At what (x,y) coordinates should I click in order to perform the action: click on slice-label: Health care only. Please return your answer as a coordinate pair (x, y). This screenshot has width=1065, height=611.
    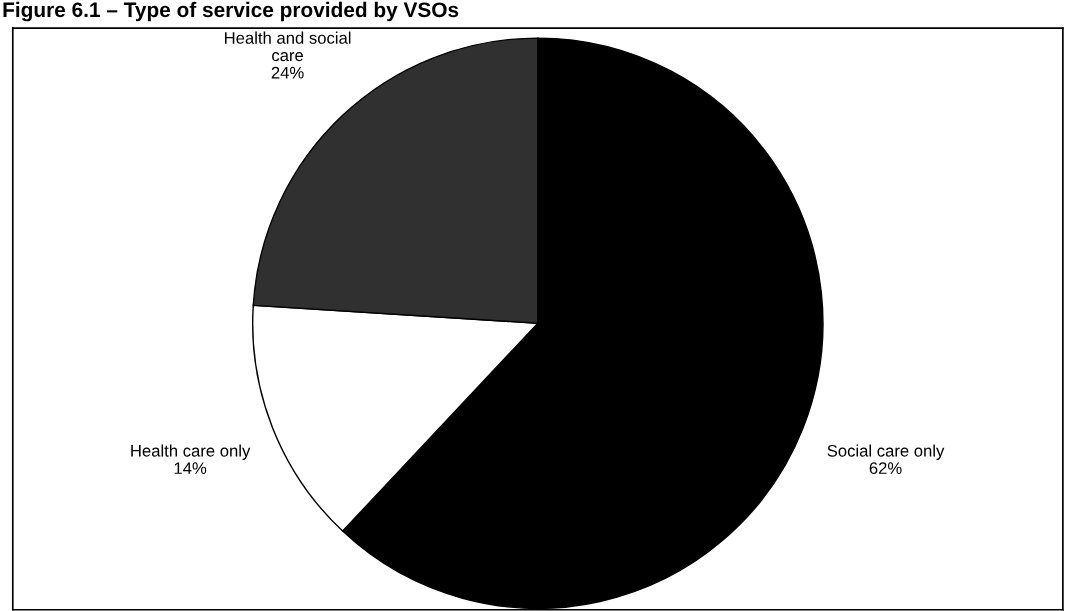
    Looking at the image, I should click on (191, 452).